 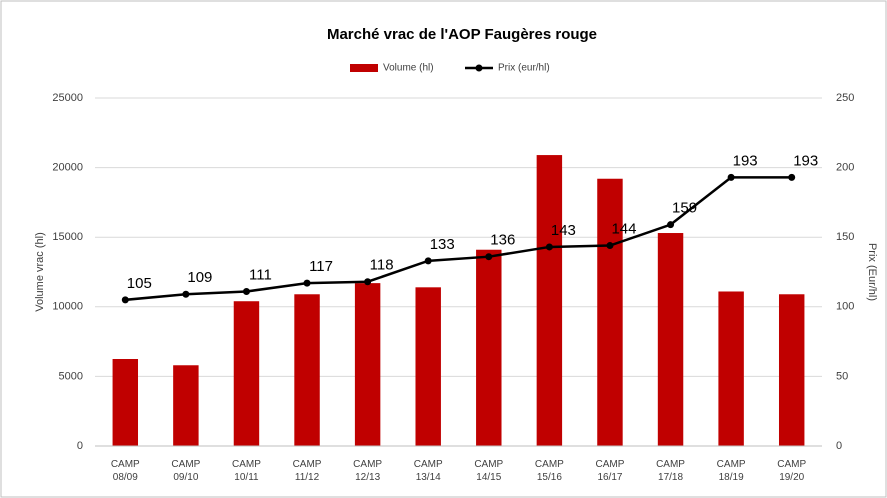 What do you see at coordinates (139, 283) in the screenshot?
I see `data-label: 105` at bounding box center [139, 283].